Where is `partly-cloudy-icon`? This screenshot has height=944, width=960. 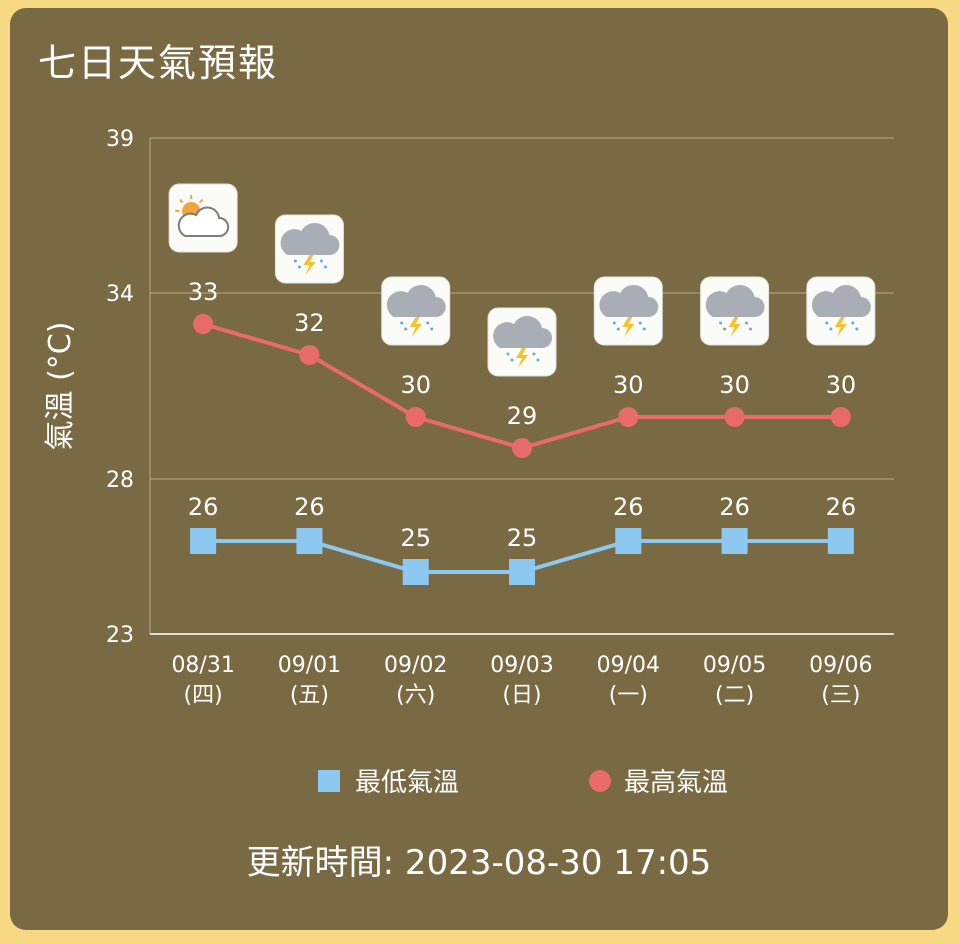
partly-cloudy-icon is located at coordinates (203, 218).